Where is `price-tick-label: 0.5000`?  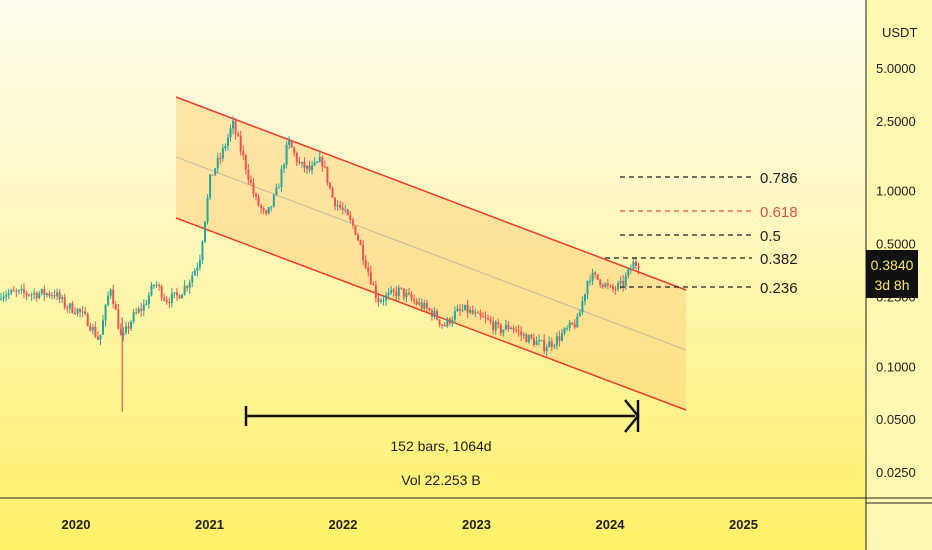 price-tick-label: 0.5000 is located at coordinates (896, 244).